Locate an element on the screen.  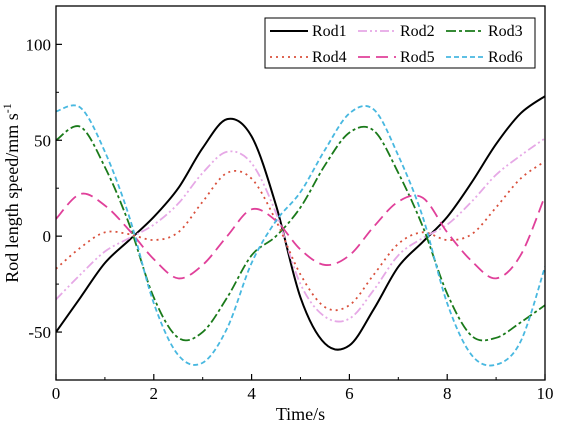
y-tick-label: -50 is located at coordinates (39, 332).